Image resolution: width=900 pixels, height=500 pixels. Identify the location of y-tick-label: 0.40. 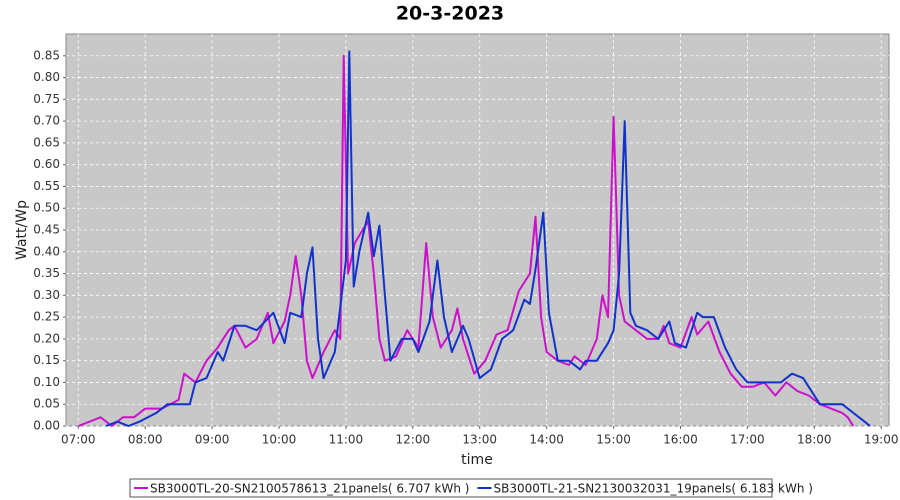
(46, 251).